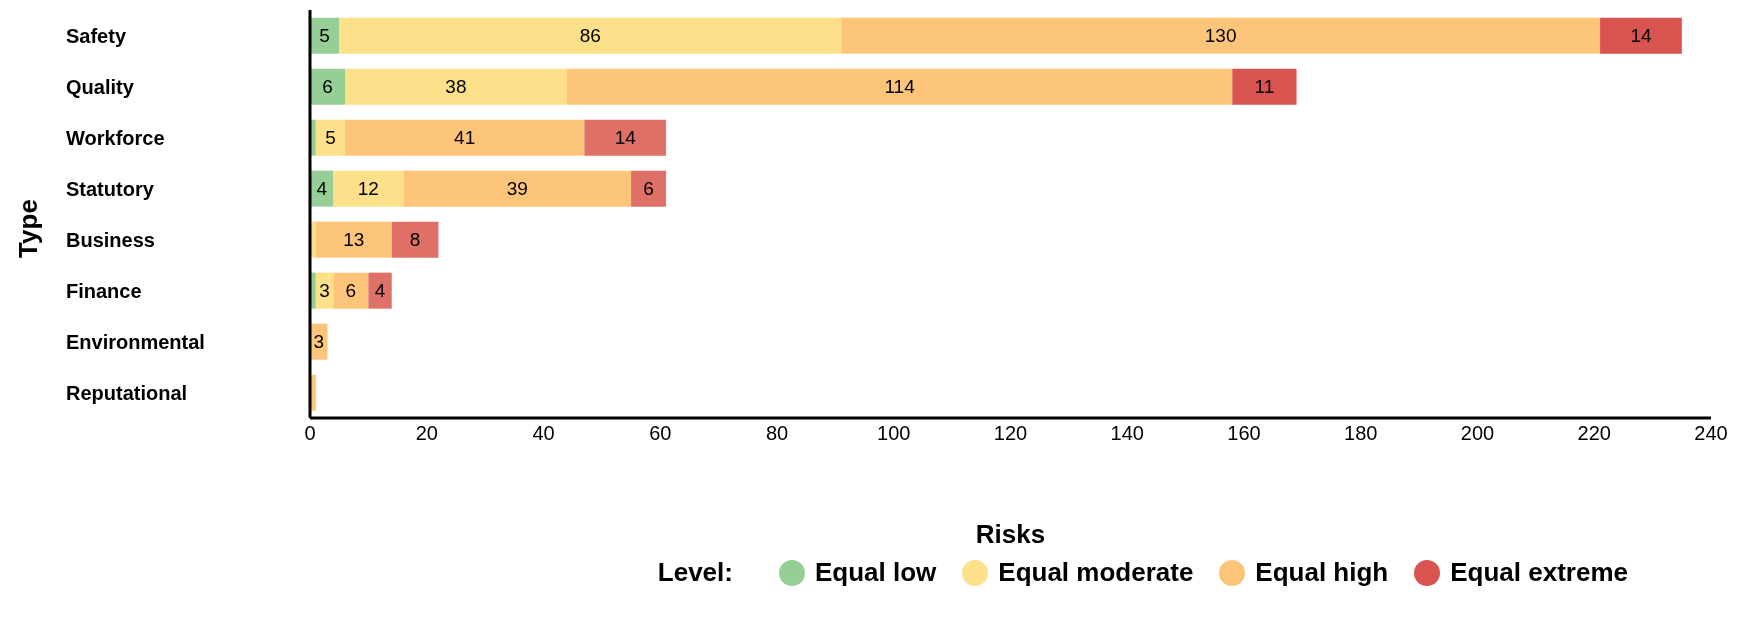  What do you see at coordinates (543, 433) in the screenshot?
I see `x-tick-label: 40` at bounding box center [543, 433].